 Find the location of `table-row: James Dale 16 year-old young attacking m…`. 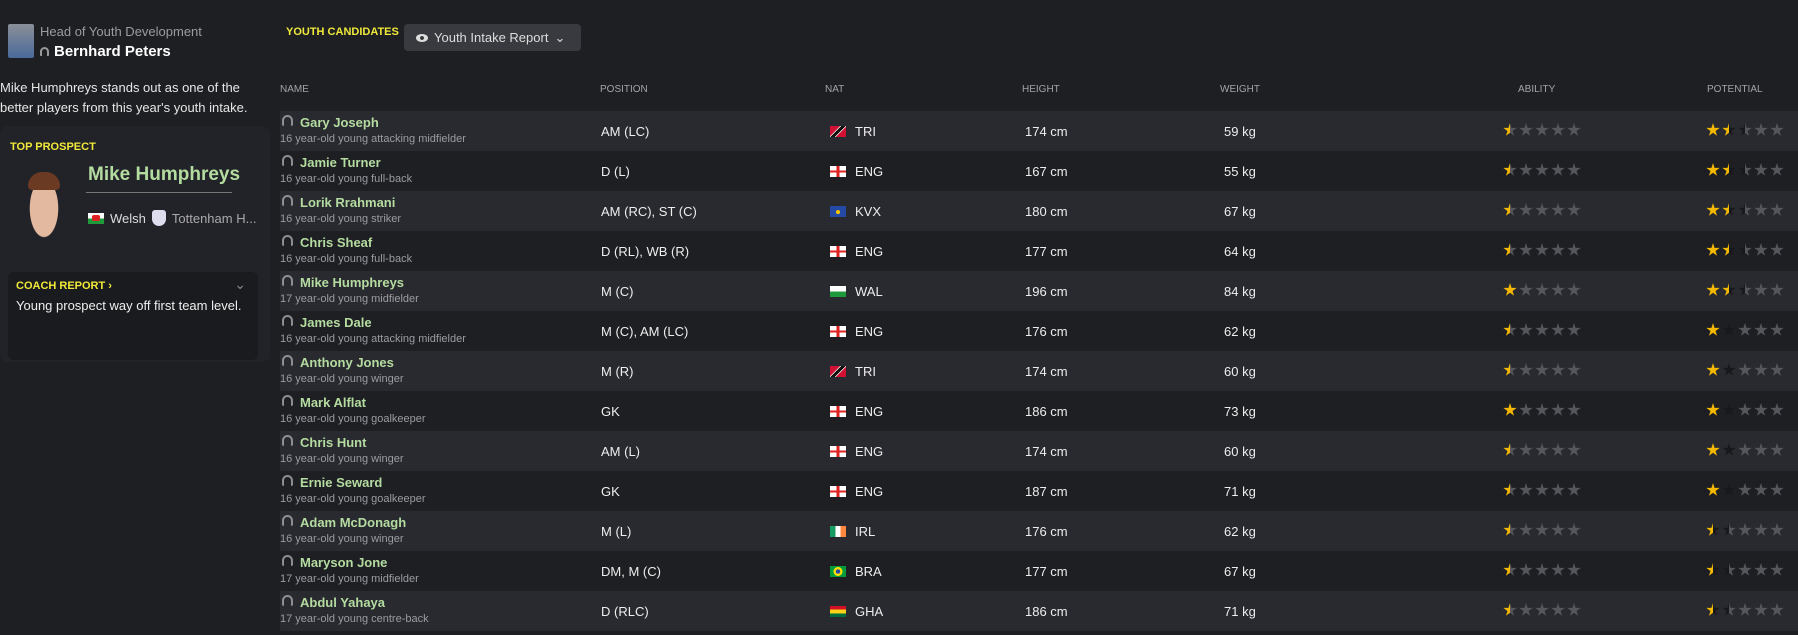

table-row: James Dale 16 year-old young attacking m… is located at coordinates (1039, 331).